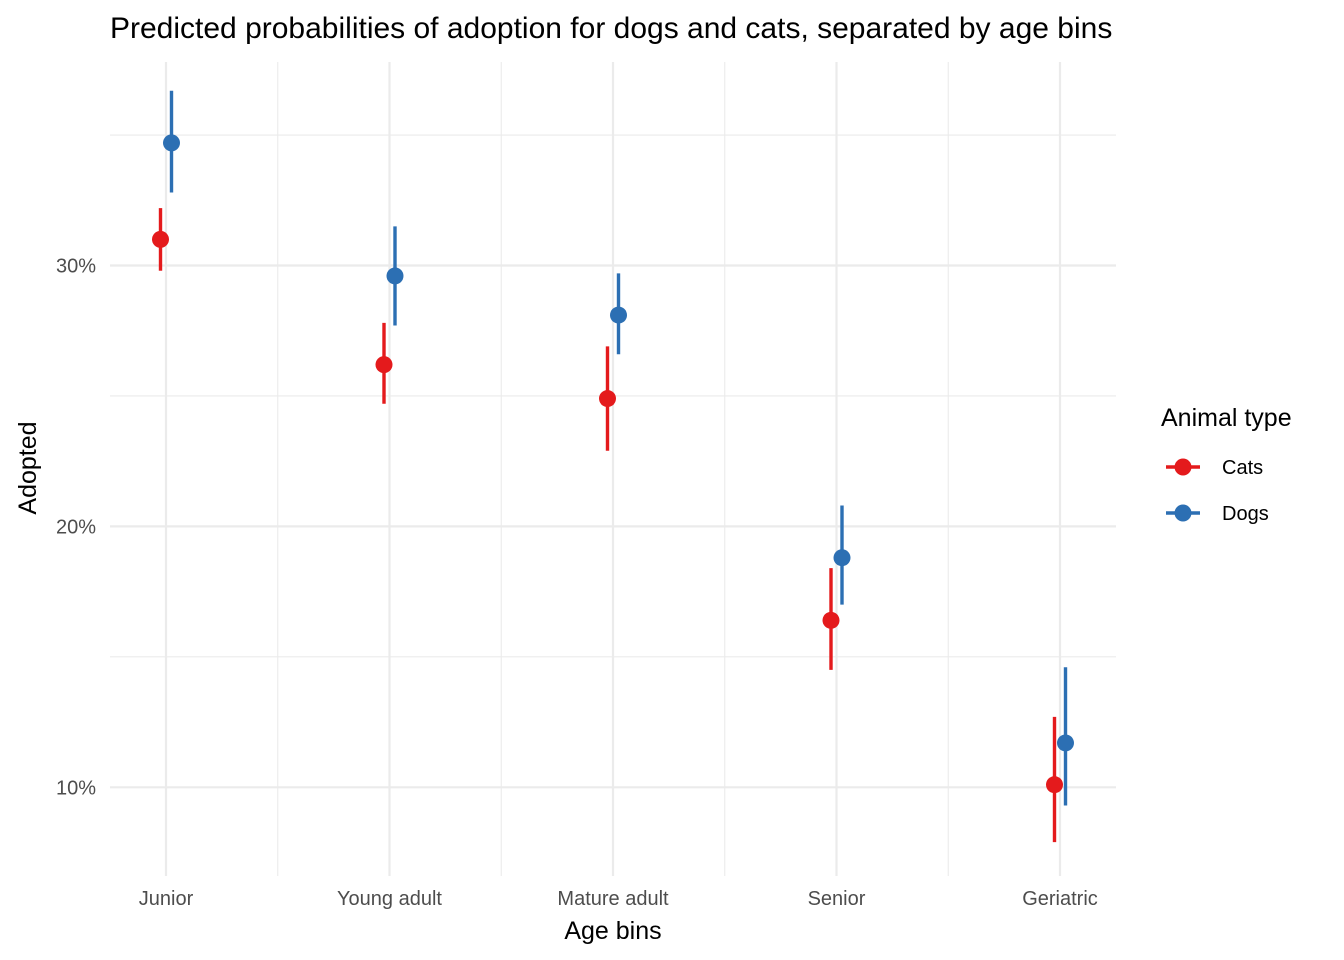 The width and height of the screenshot is (1344, 960). What do you see at coordinates (76, 267) in the screenshot?
I see `y-tick-label: 30%` at bounding box center [76, 267].